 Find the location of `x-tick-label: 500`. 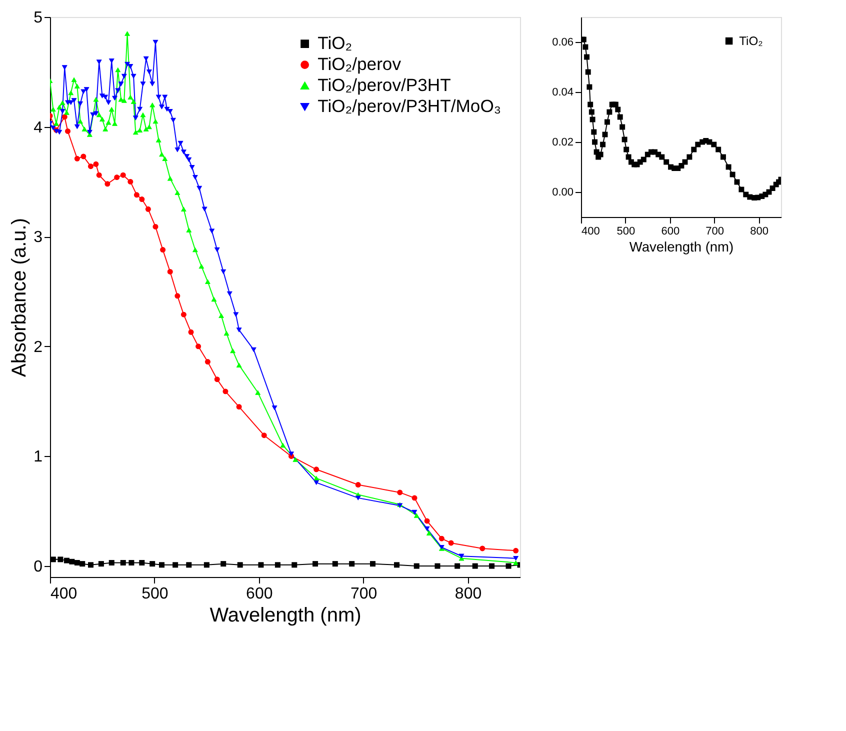

x-tick-label: 500 is located at coordinates (626, 232).